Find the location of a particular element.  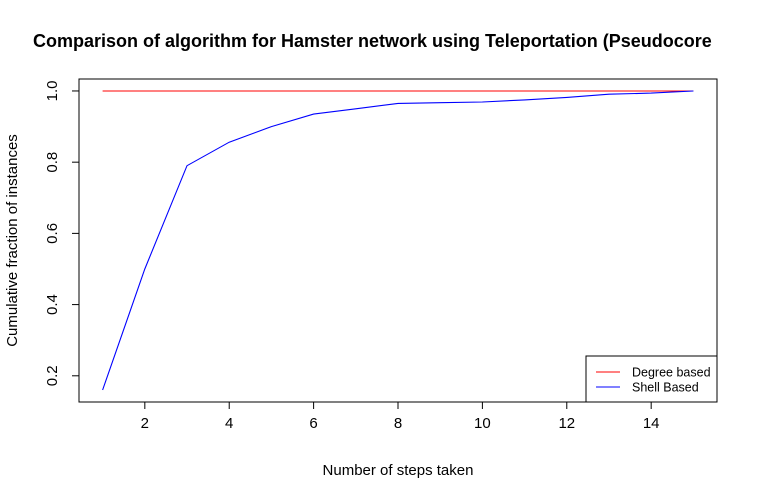

x-tick-label: 10 is located at coordinates (482, 423).